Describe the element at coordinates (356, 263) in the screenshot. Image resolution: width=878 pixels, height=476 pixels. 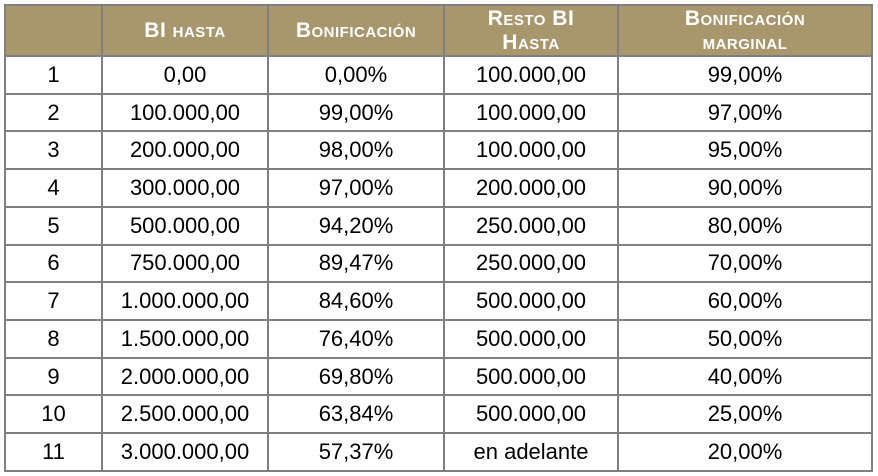
I see `table-cell-bonificacion: 89,47%` at that location.